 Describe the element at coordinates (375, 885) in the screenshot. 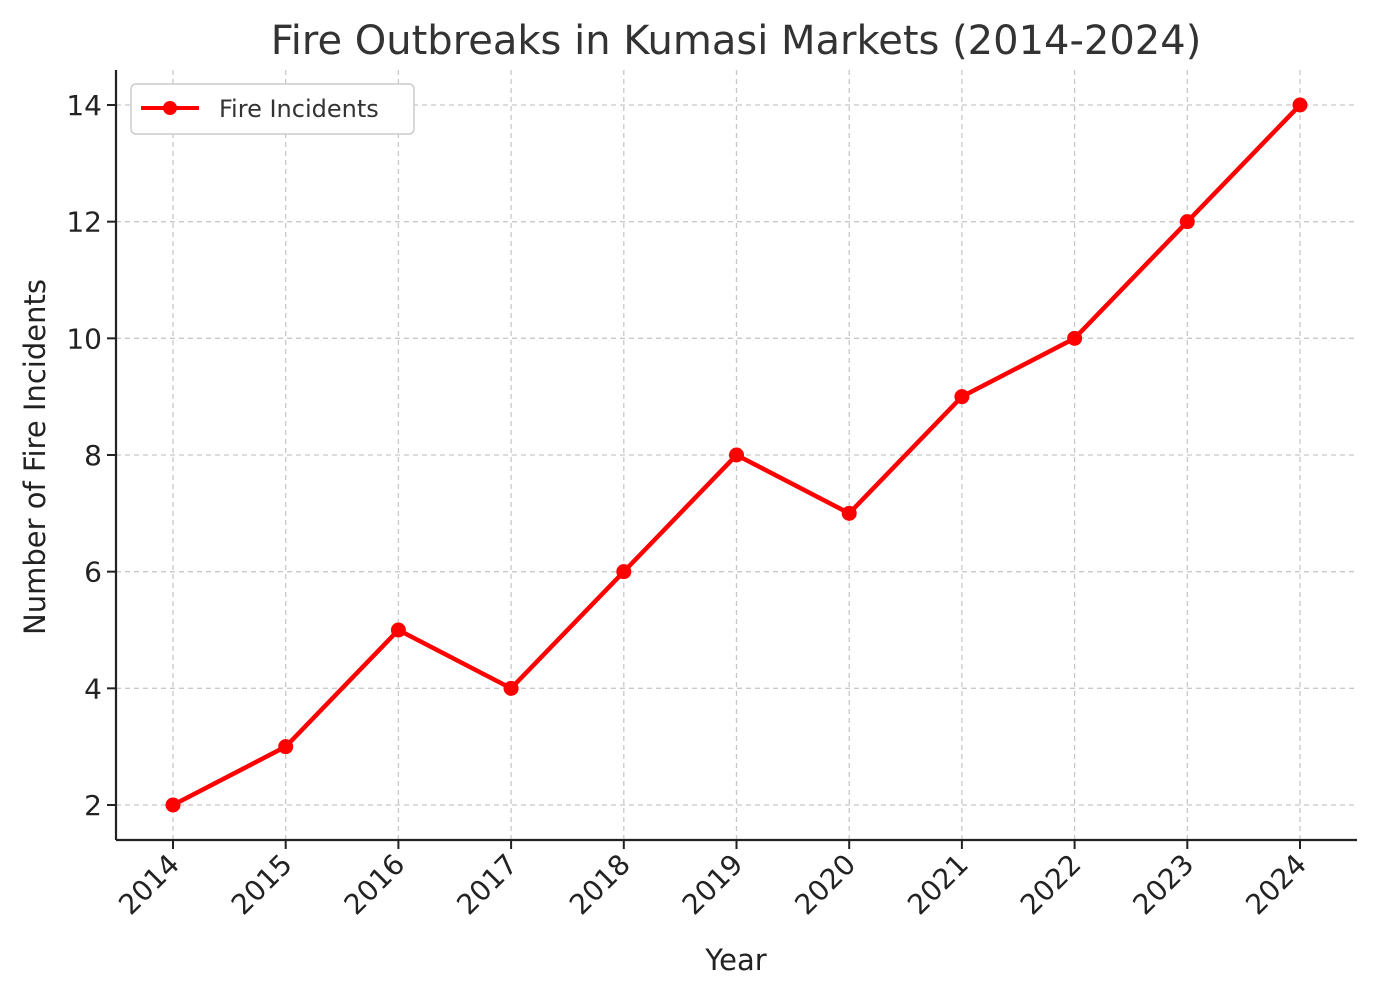

I see `x-tick-label: 2016` at that location.